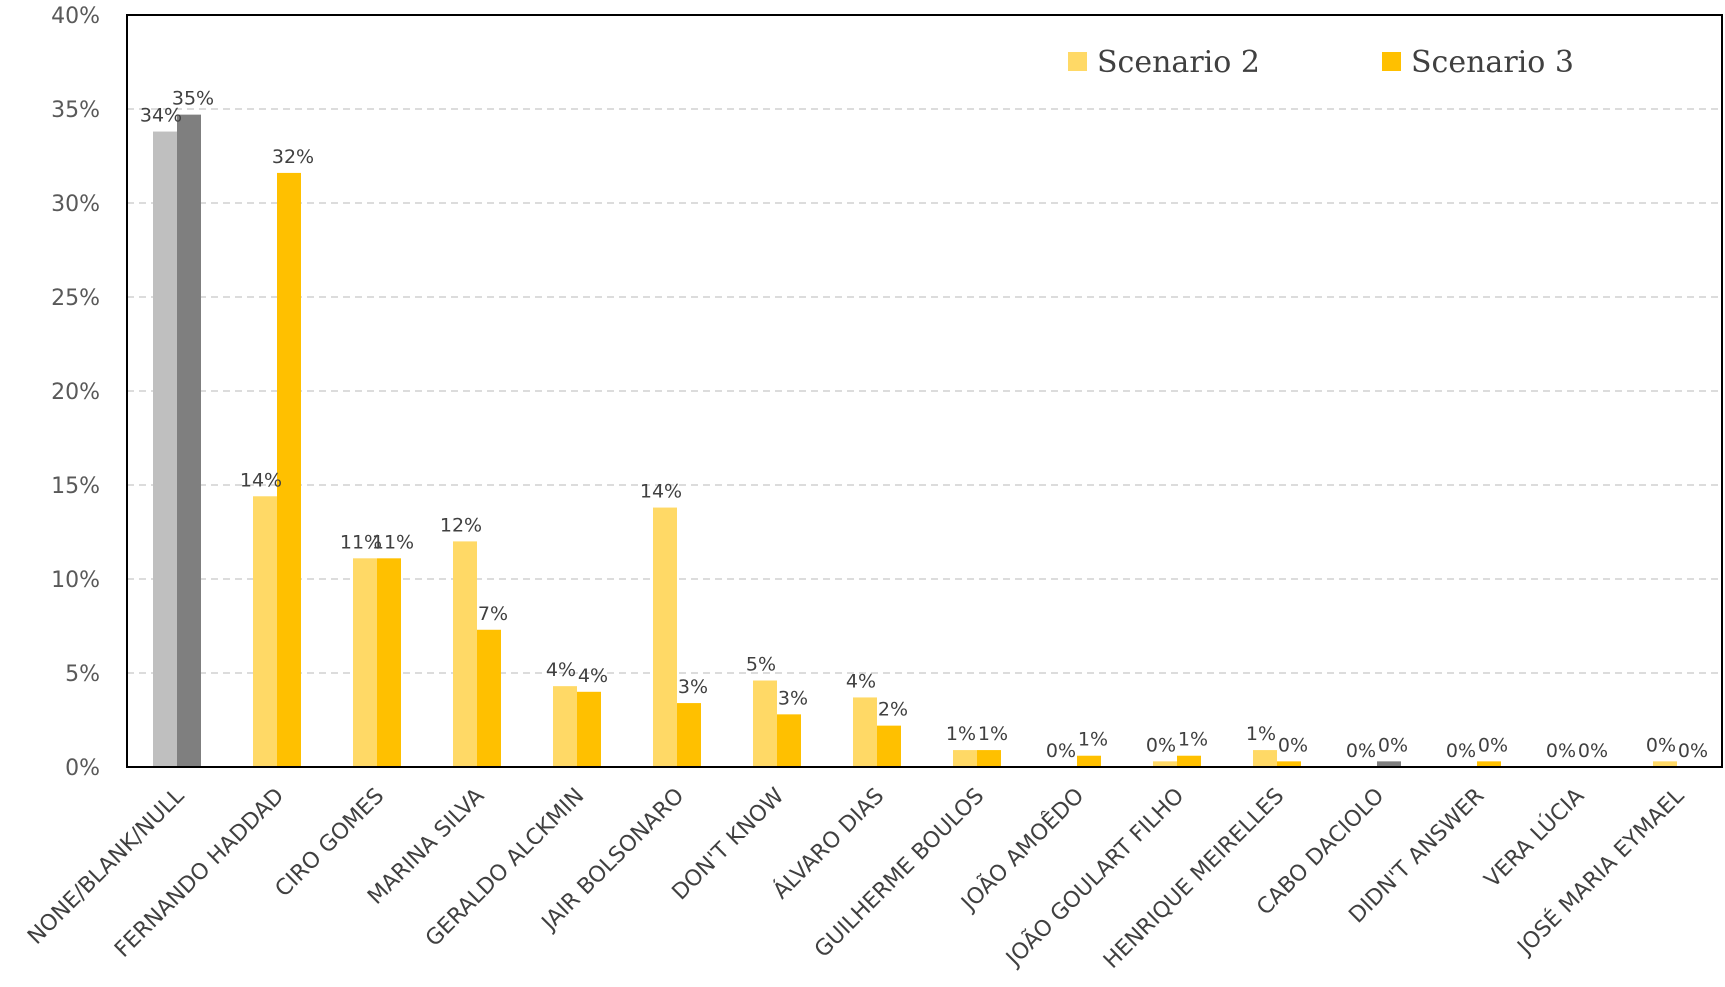  What do you see at coordinates (161, 116) in the screenshot?
I see `data-label: 34%` at bounding box center [161, 116].